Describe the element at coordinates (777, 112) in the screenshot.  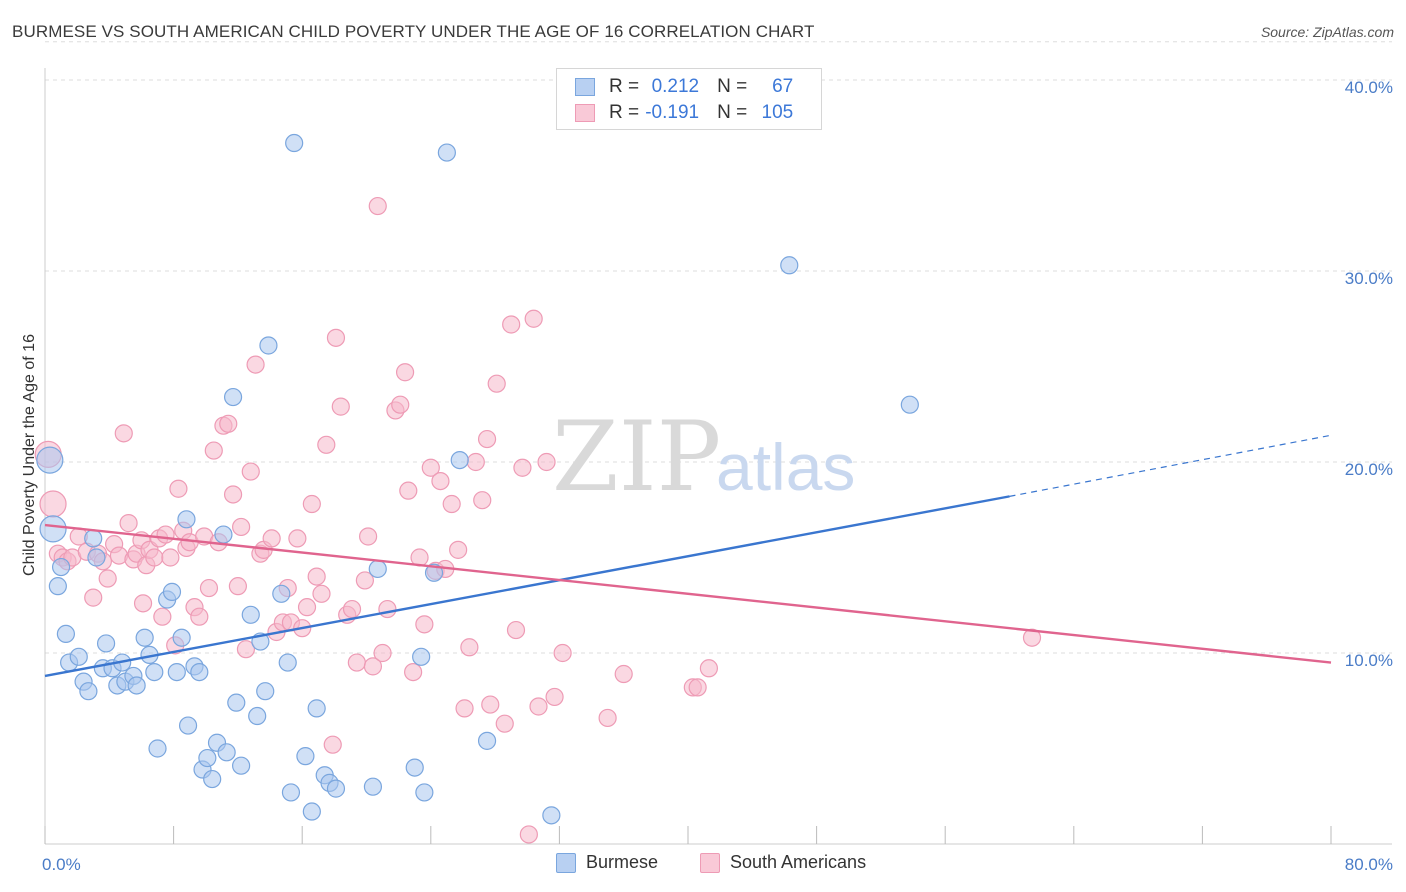
I see `legend-n-value: 105` at that location.